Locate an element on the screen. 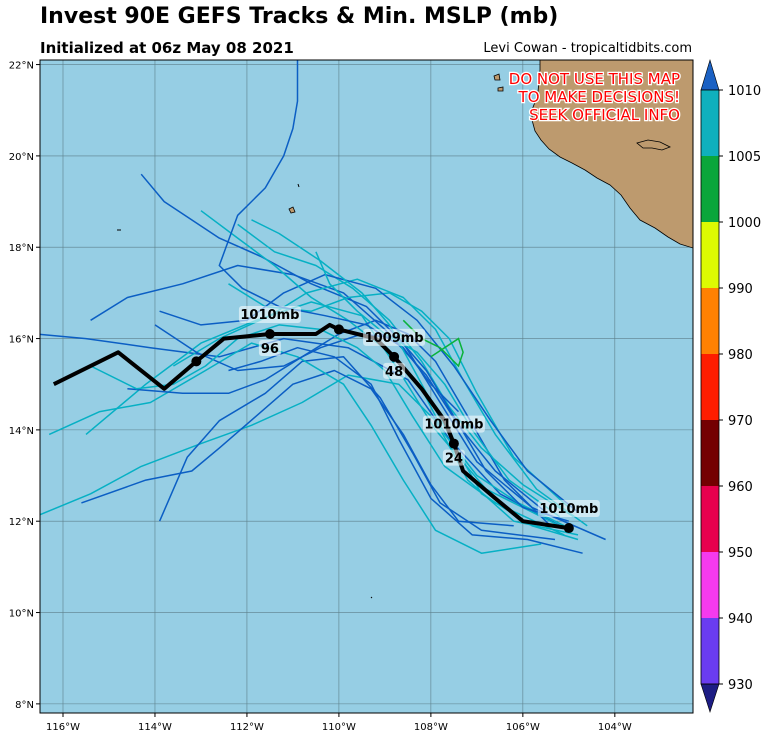 Image resolution: width=768 pixels, height=736 pixels. lat-tick-label: 8°N is located at coordinates (24, 705).